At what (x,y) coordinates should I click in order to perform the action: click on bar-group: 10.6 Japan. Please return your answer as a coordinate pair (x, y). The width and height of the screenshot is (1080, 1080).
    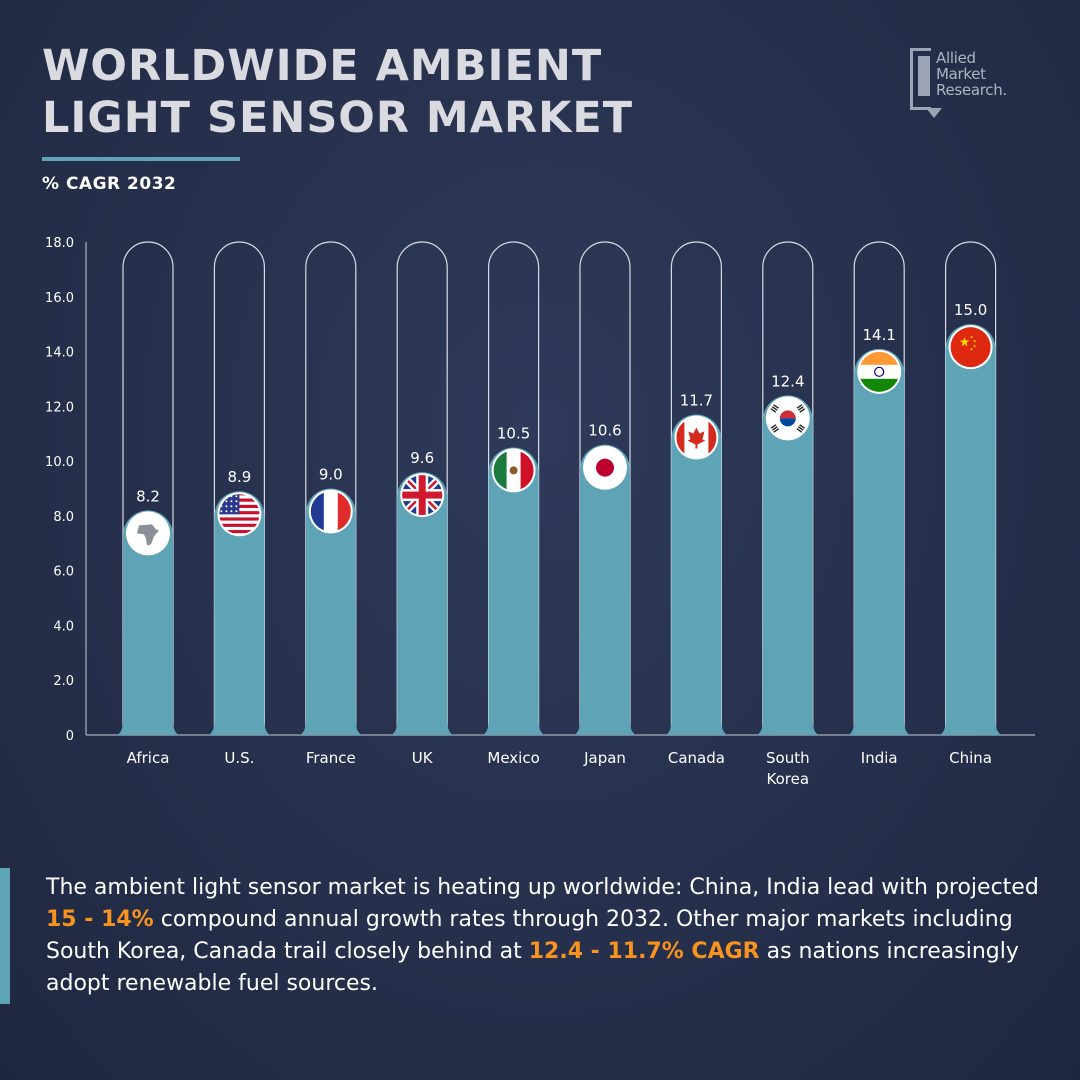
    Looking at the image, I should click on (605, 504).